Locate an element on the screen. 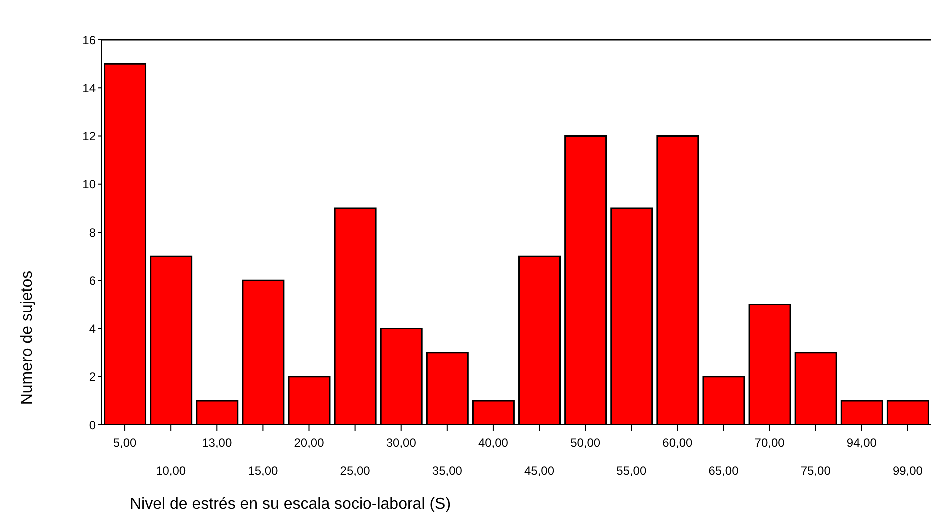 This screenshot has height=531, width=939. y-axis-title: Numero de sujetos is located at coordinates (28, 338).